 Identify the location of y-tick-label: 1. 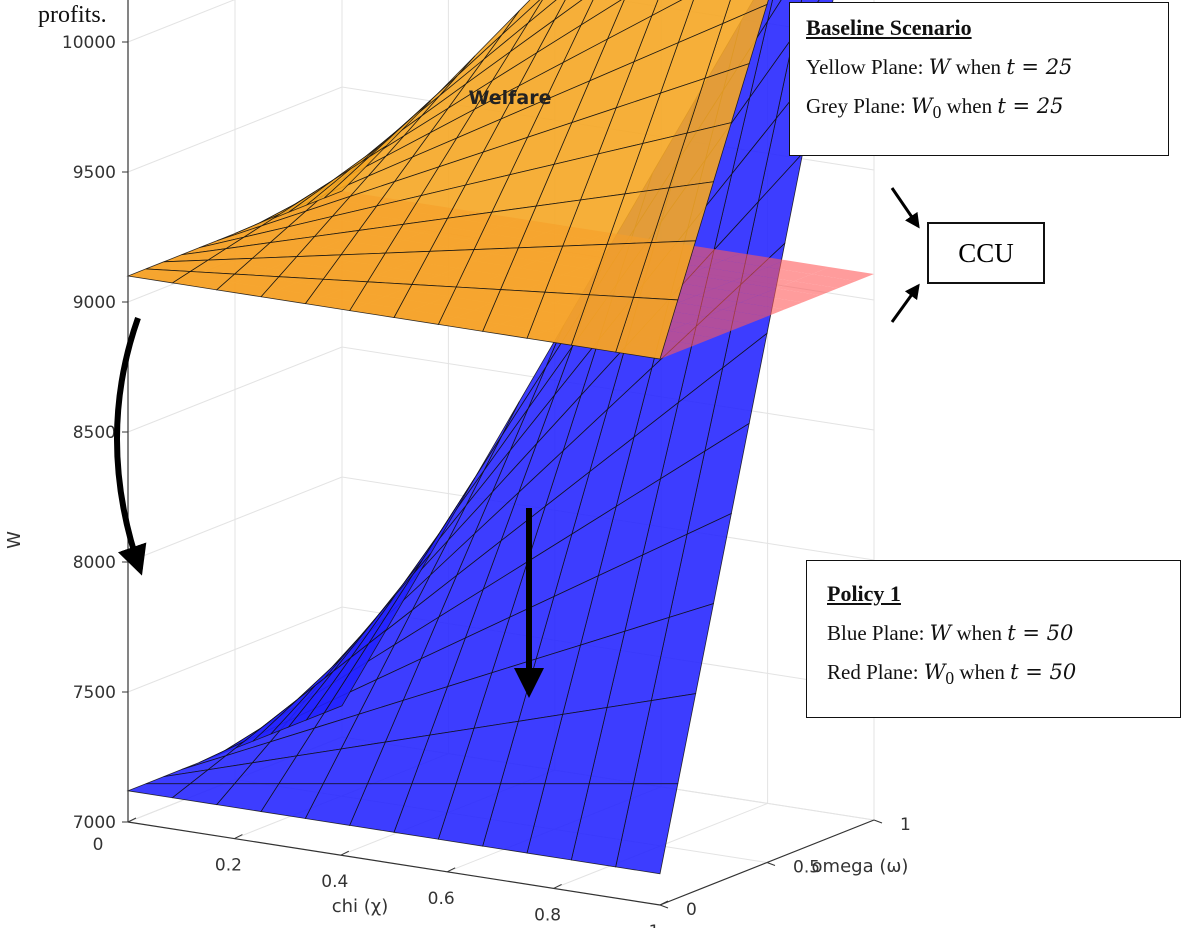
(905, 825).